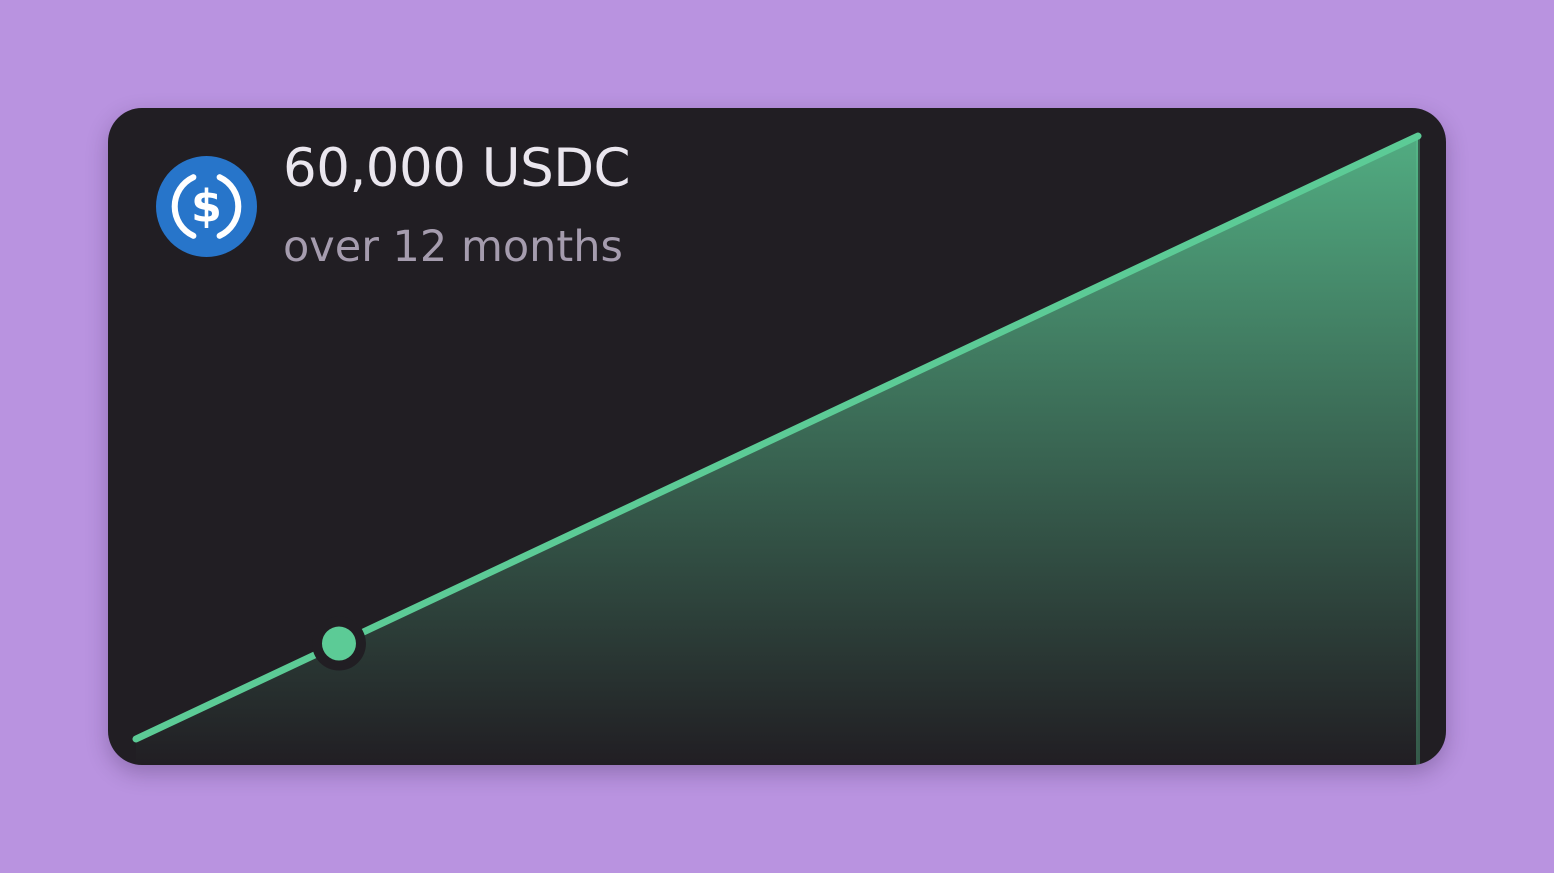  What do you see at coordinates (338, 643) in the screenshot?
I see `progress-marker` at bounding box center [338, 643].